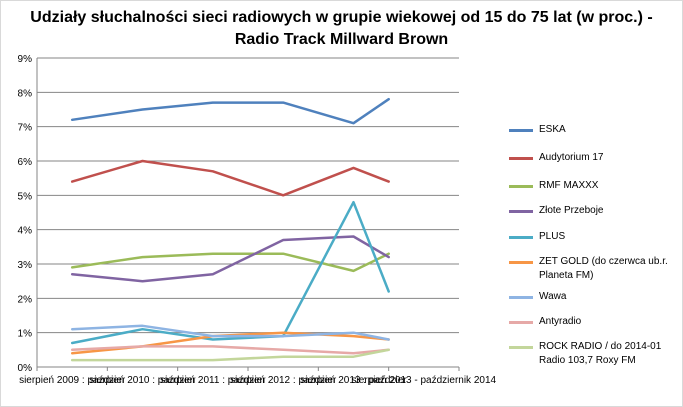 This screenshot has width=683, height=407. What do you see at coordinates (552, 129) in the screenshot?
I see `legend-label: ESKA` at bounding box center [552, 129].